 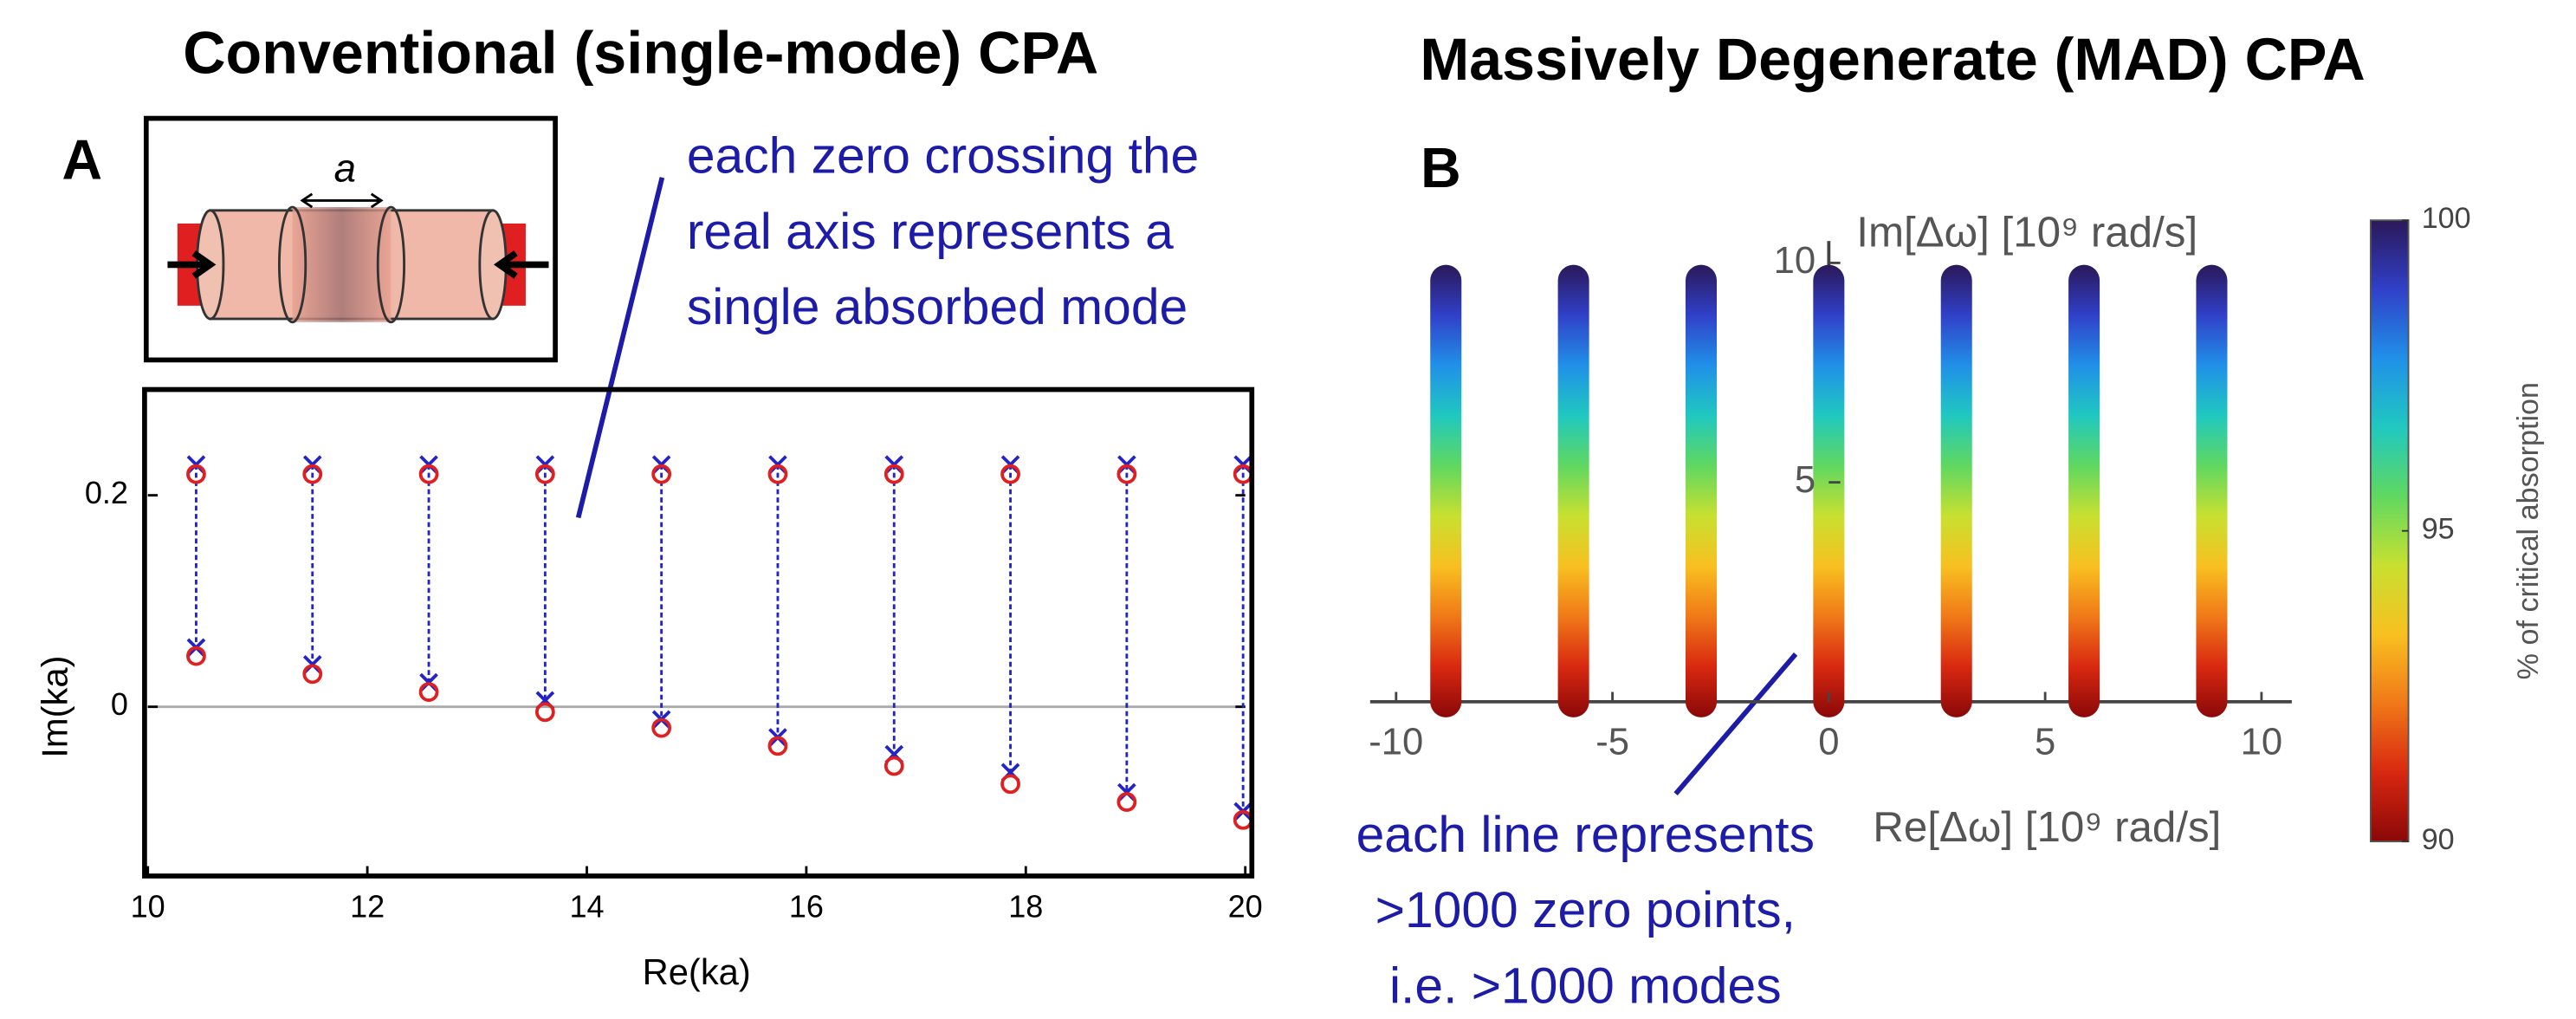 What do you see at coordinates (1441, 168) in the screenshot?
I see `panel-label: B` at bounding box center [1441, 168].